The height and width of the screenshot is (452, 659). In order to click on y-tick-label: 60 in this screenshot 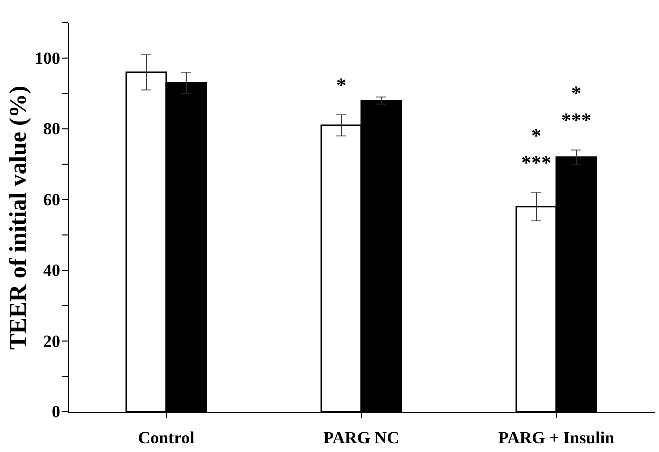, I will do `click(52, 200)`.